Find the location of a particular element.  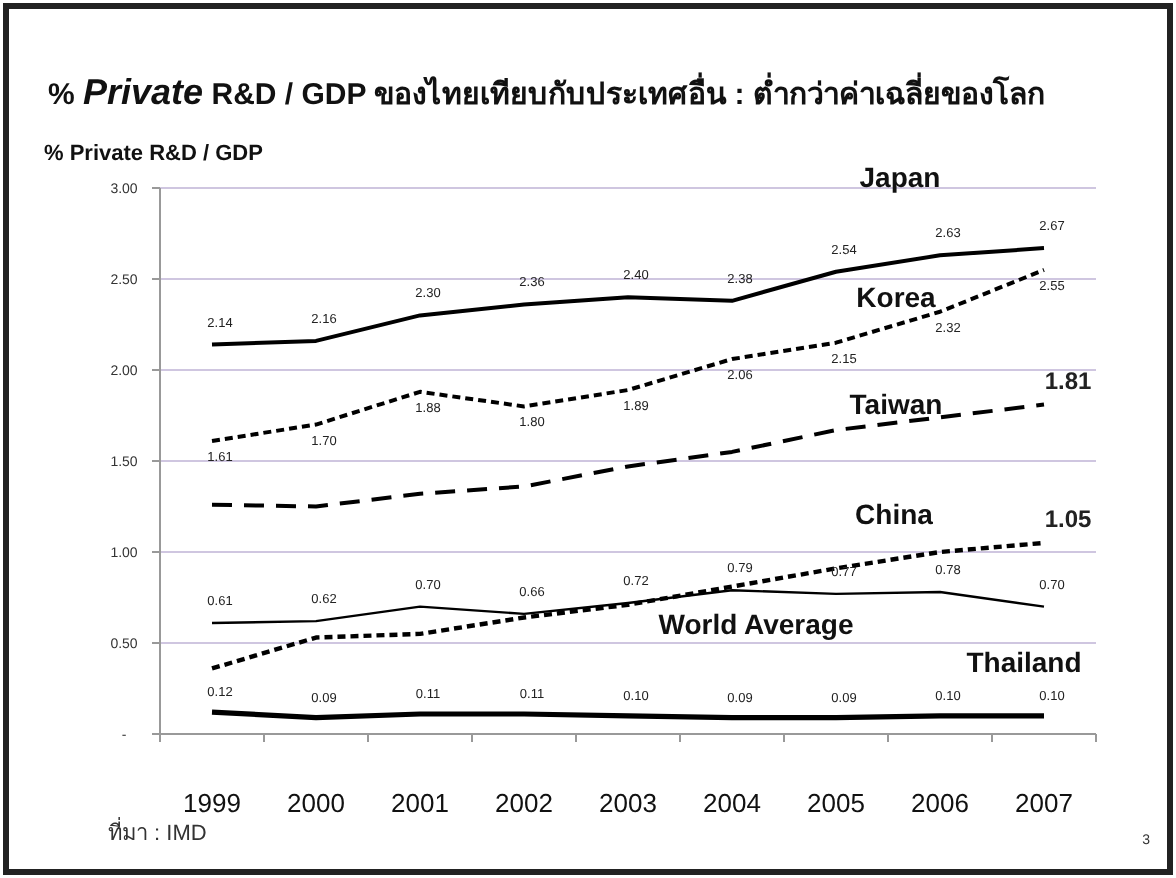

x-tick-label: 2000 is located at coordinates (316, 803).